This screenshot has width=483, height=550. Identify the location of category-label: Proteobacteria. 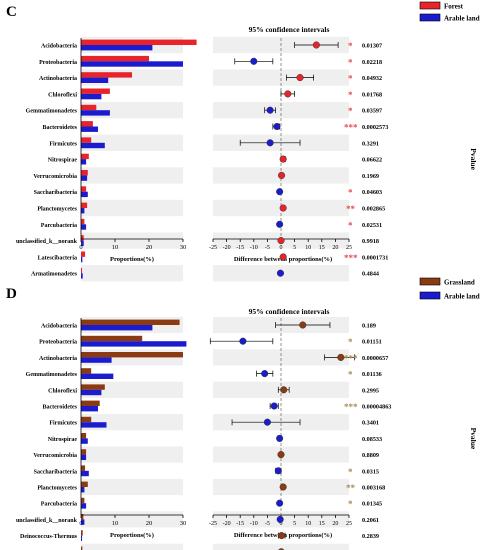
(58, 343).